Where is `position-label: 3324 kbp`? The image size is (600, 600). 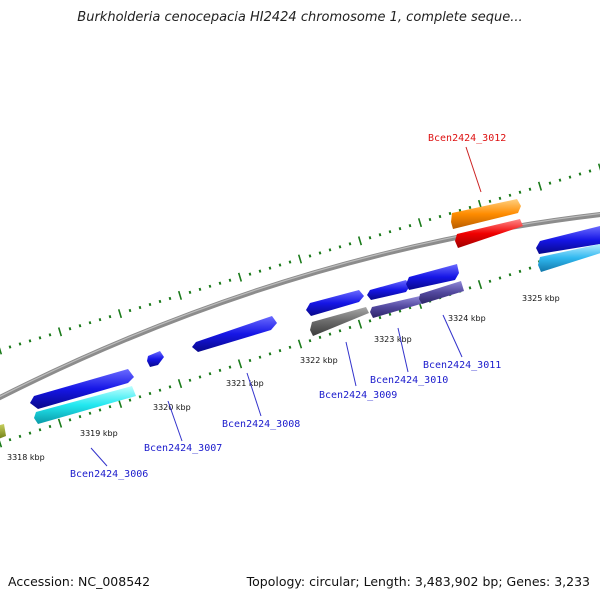
position-label: 3324 kbp is located at coordinates (467, 318).